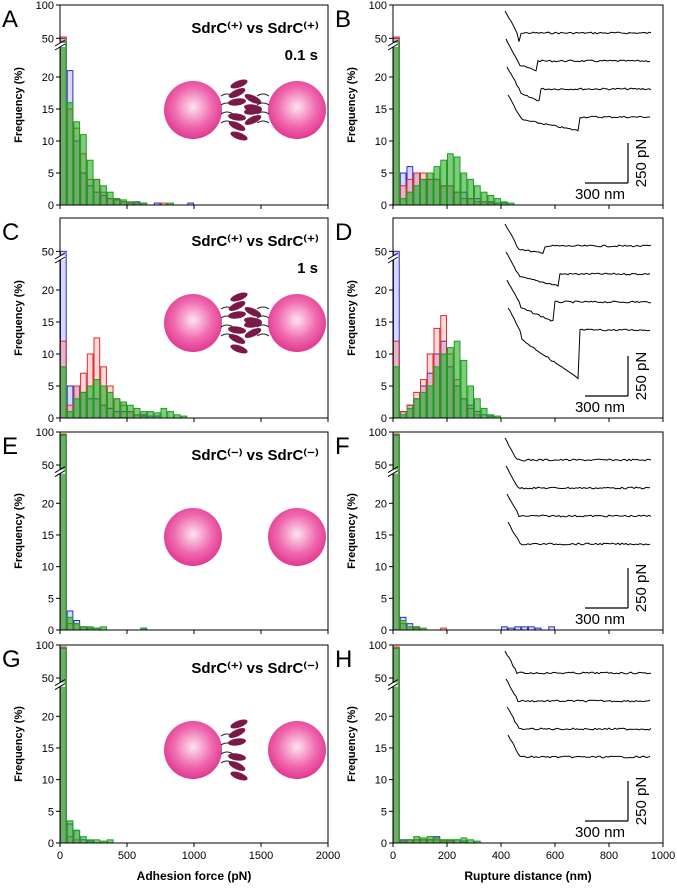 Image resolution: width=677 pixels, height=888 pixels. I want to click on scale-bar-x-label: 300 nm, so click(600, 619).